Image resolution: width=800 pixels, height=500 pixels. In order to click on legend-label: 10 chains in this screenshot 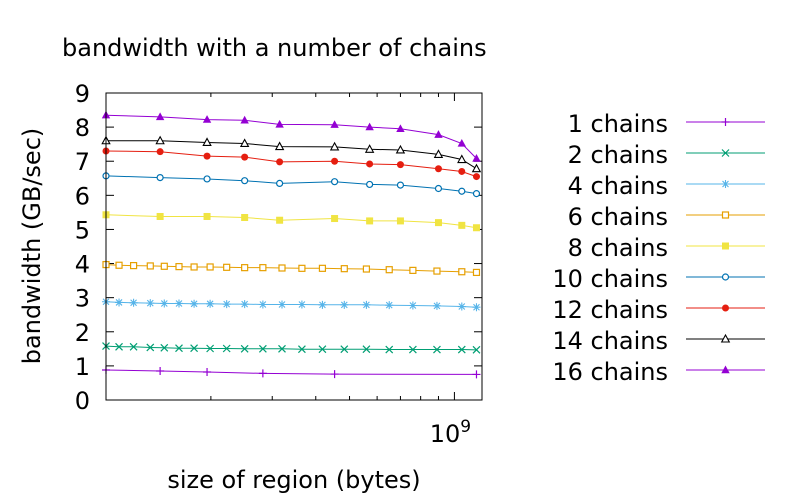, I will do `click(610, 279)`.